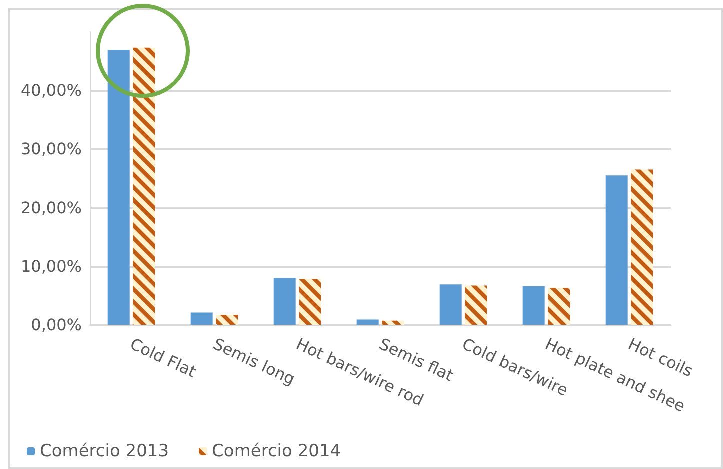 This screenshot has width=723, height=469. What do you see at coordinates (105, 452) in the screenshot?
I see `legend-label: Comércio 2013` at bounding box center [105, 452].